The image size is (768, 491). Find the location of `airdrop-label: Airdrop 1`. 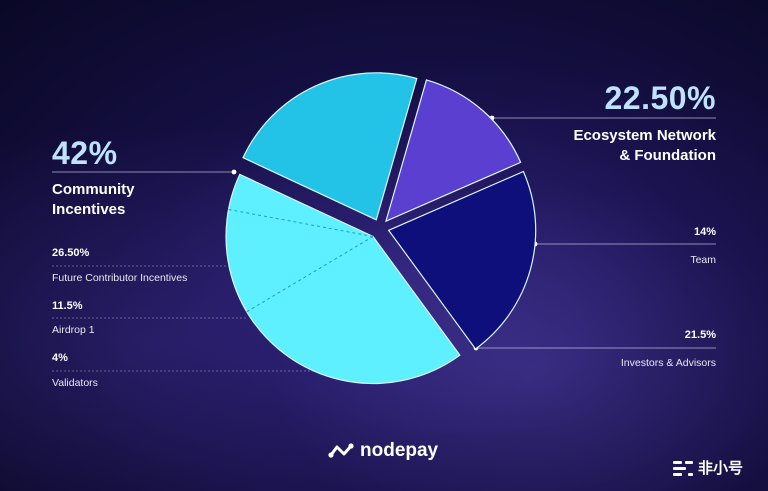

airdrop-label: Airdrop 1 is located at coordinates (73, 330).